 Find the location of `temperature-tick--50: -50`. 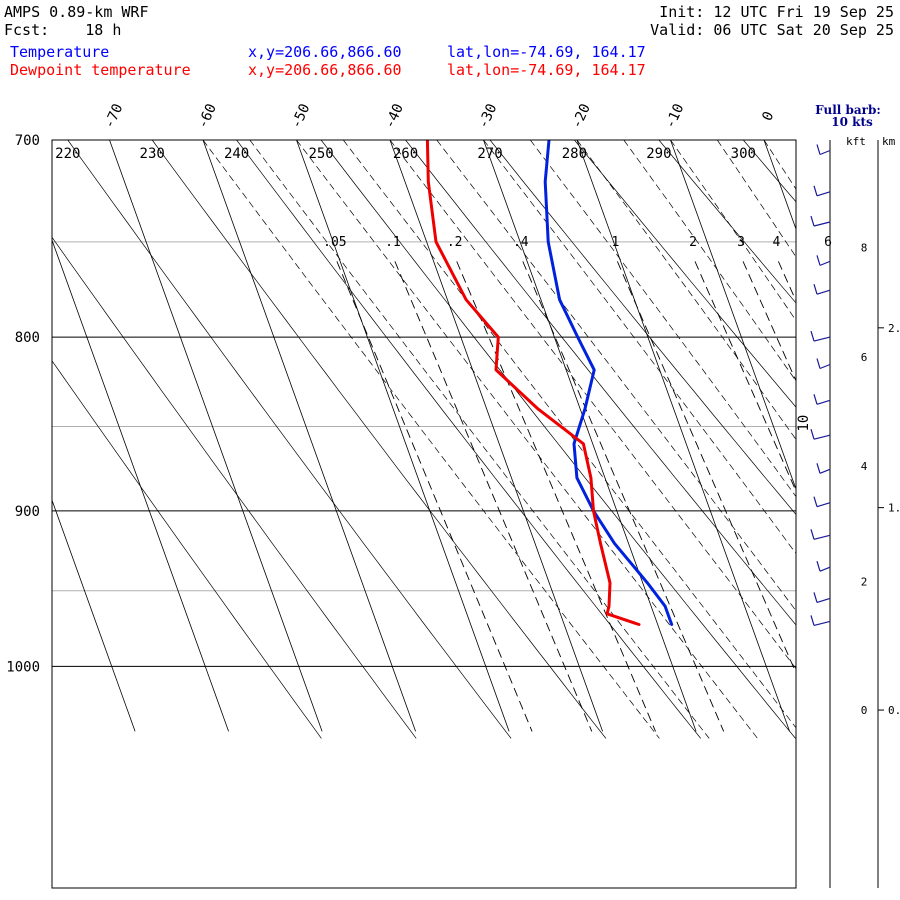

temperature-tick--50: -50 is located at coordinates (300, 116).